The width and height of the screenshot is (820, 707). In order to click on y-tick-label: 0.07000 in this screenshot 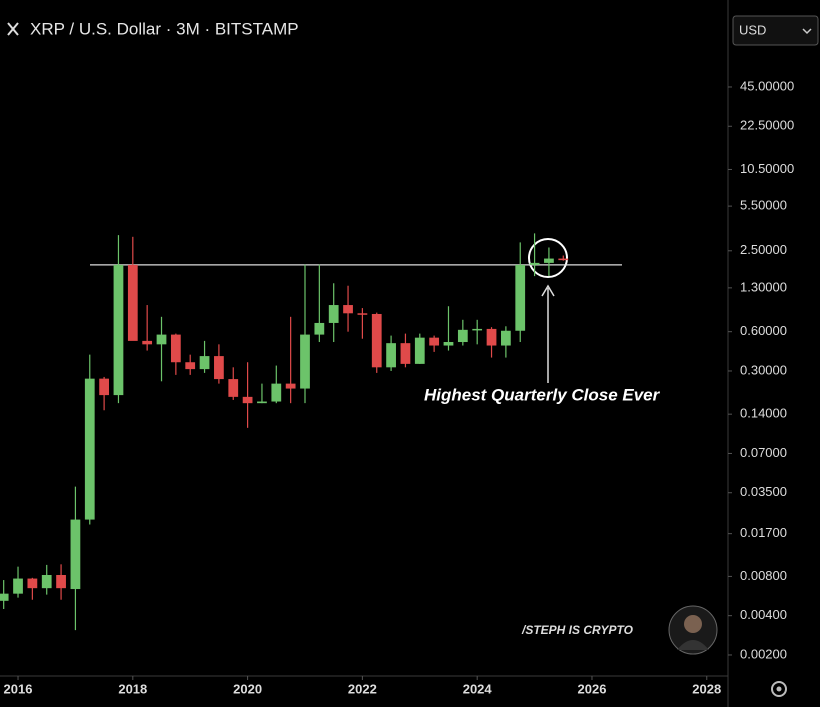, I will do `click(763, 452)`.